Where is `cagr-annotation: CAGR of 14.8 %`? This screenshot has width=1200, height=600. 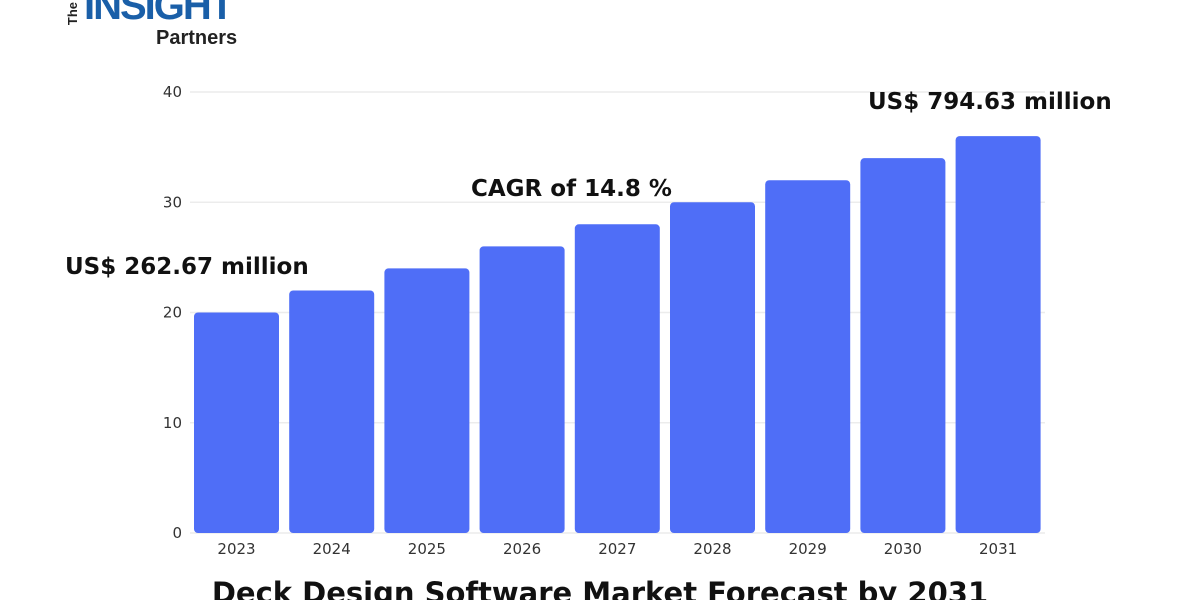
cagr-annotation: CAGR of 14.8 % is located at coordinates (571, 189).